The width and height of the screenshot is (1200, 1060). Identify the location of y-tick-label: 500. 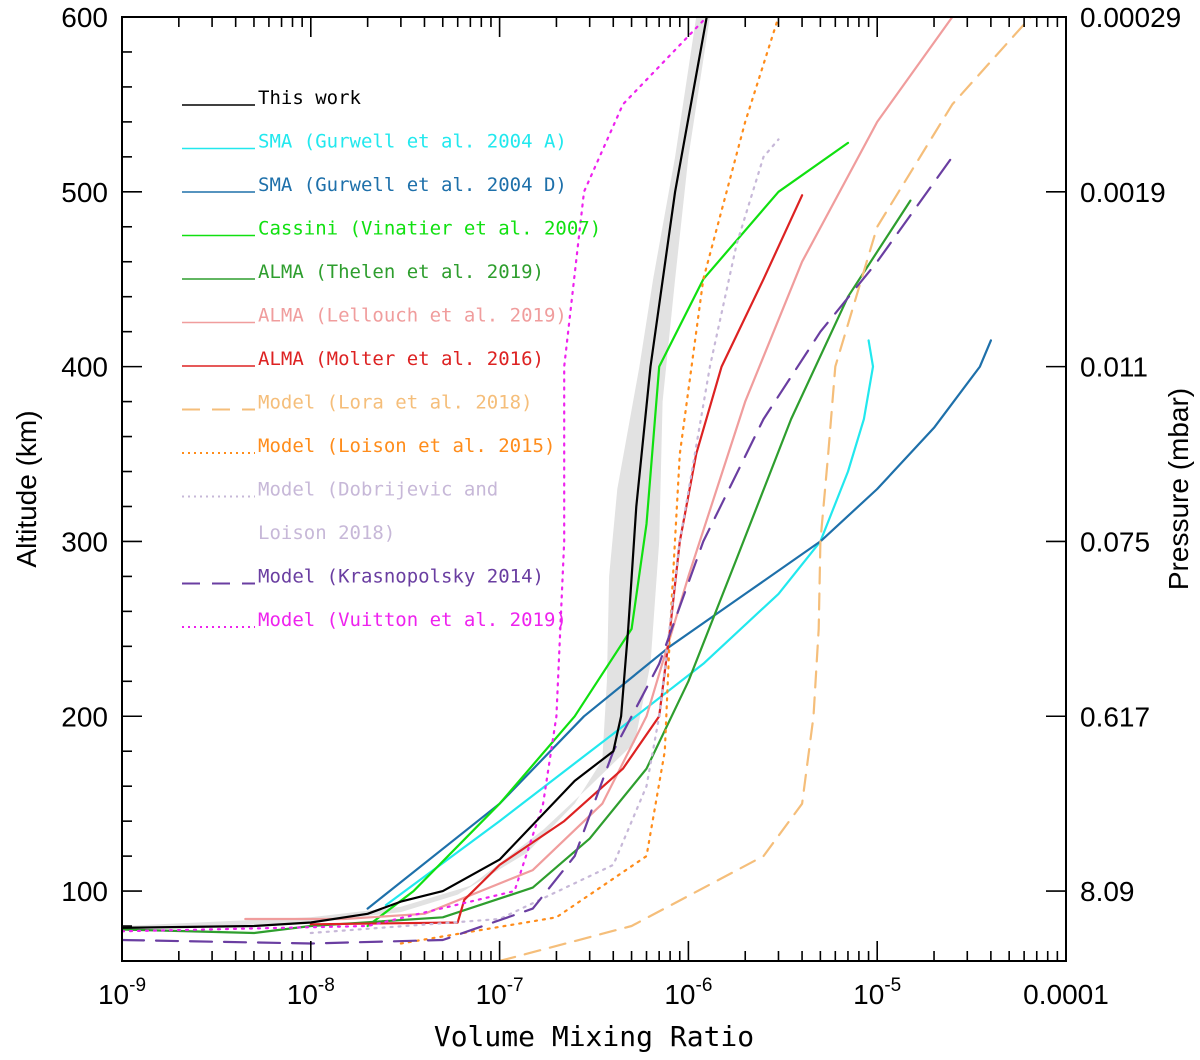
(84, 192).